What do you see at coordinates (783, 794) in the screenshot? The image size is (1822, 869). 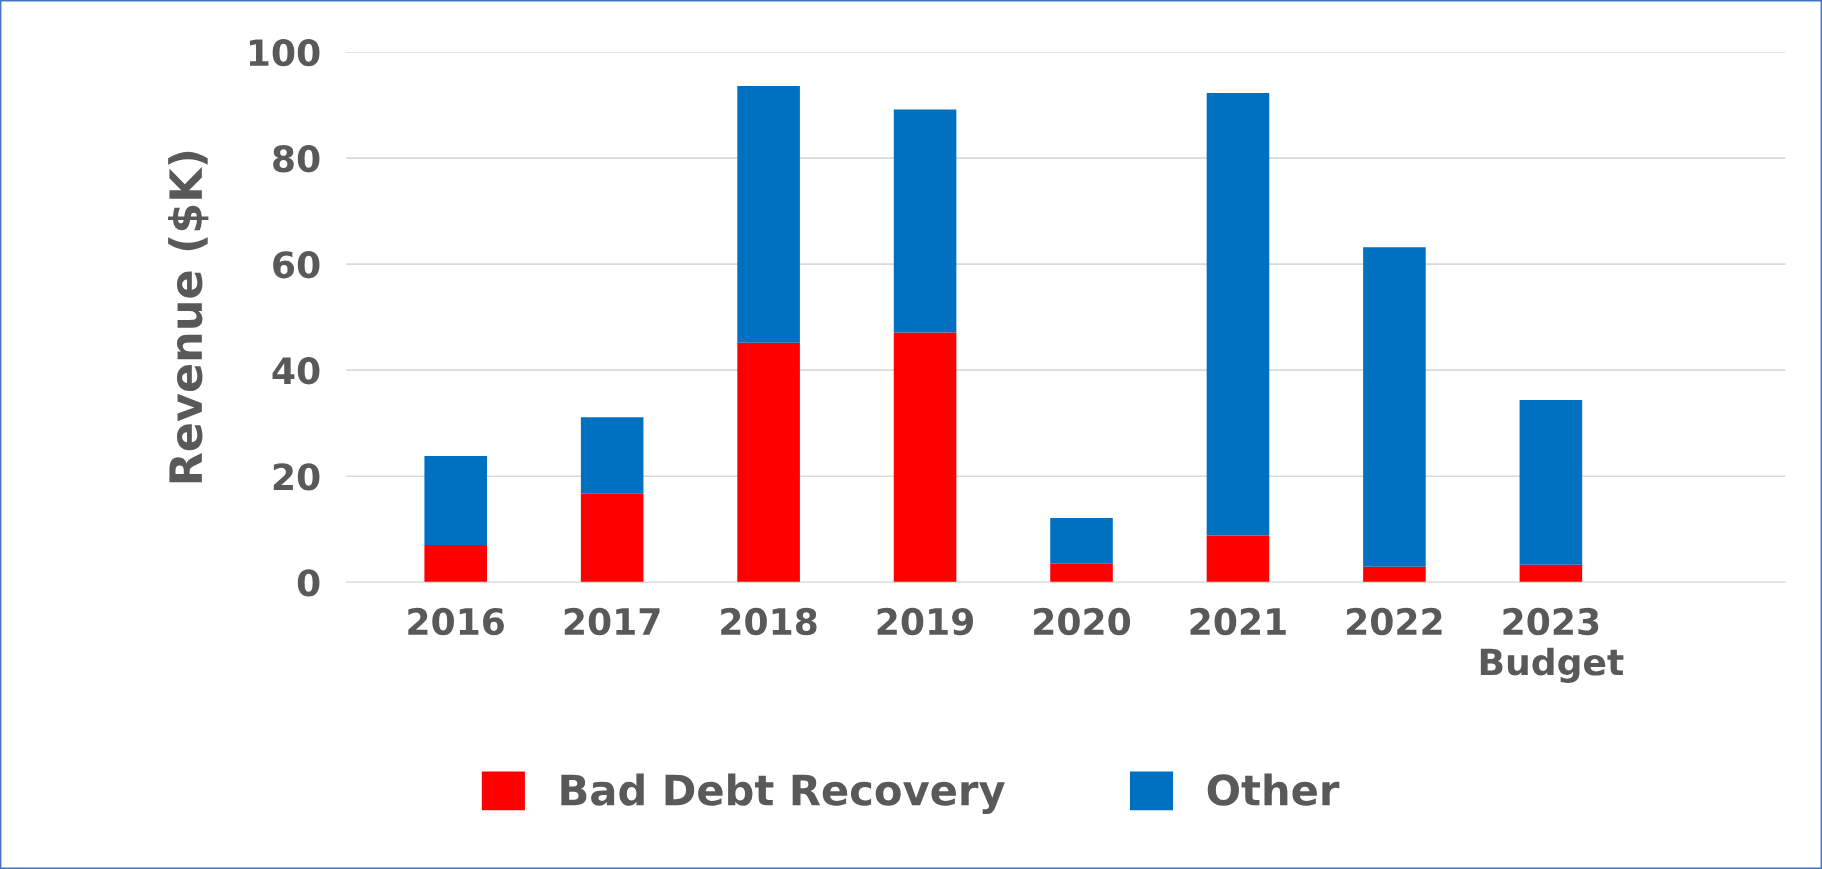 I see `legend-label: Bad Debt Recovery` at bounding box center [783, 794].